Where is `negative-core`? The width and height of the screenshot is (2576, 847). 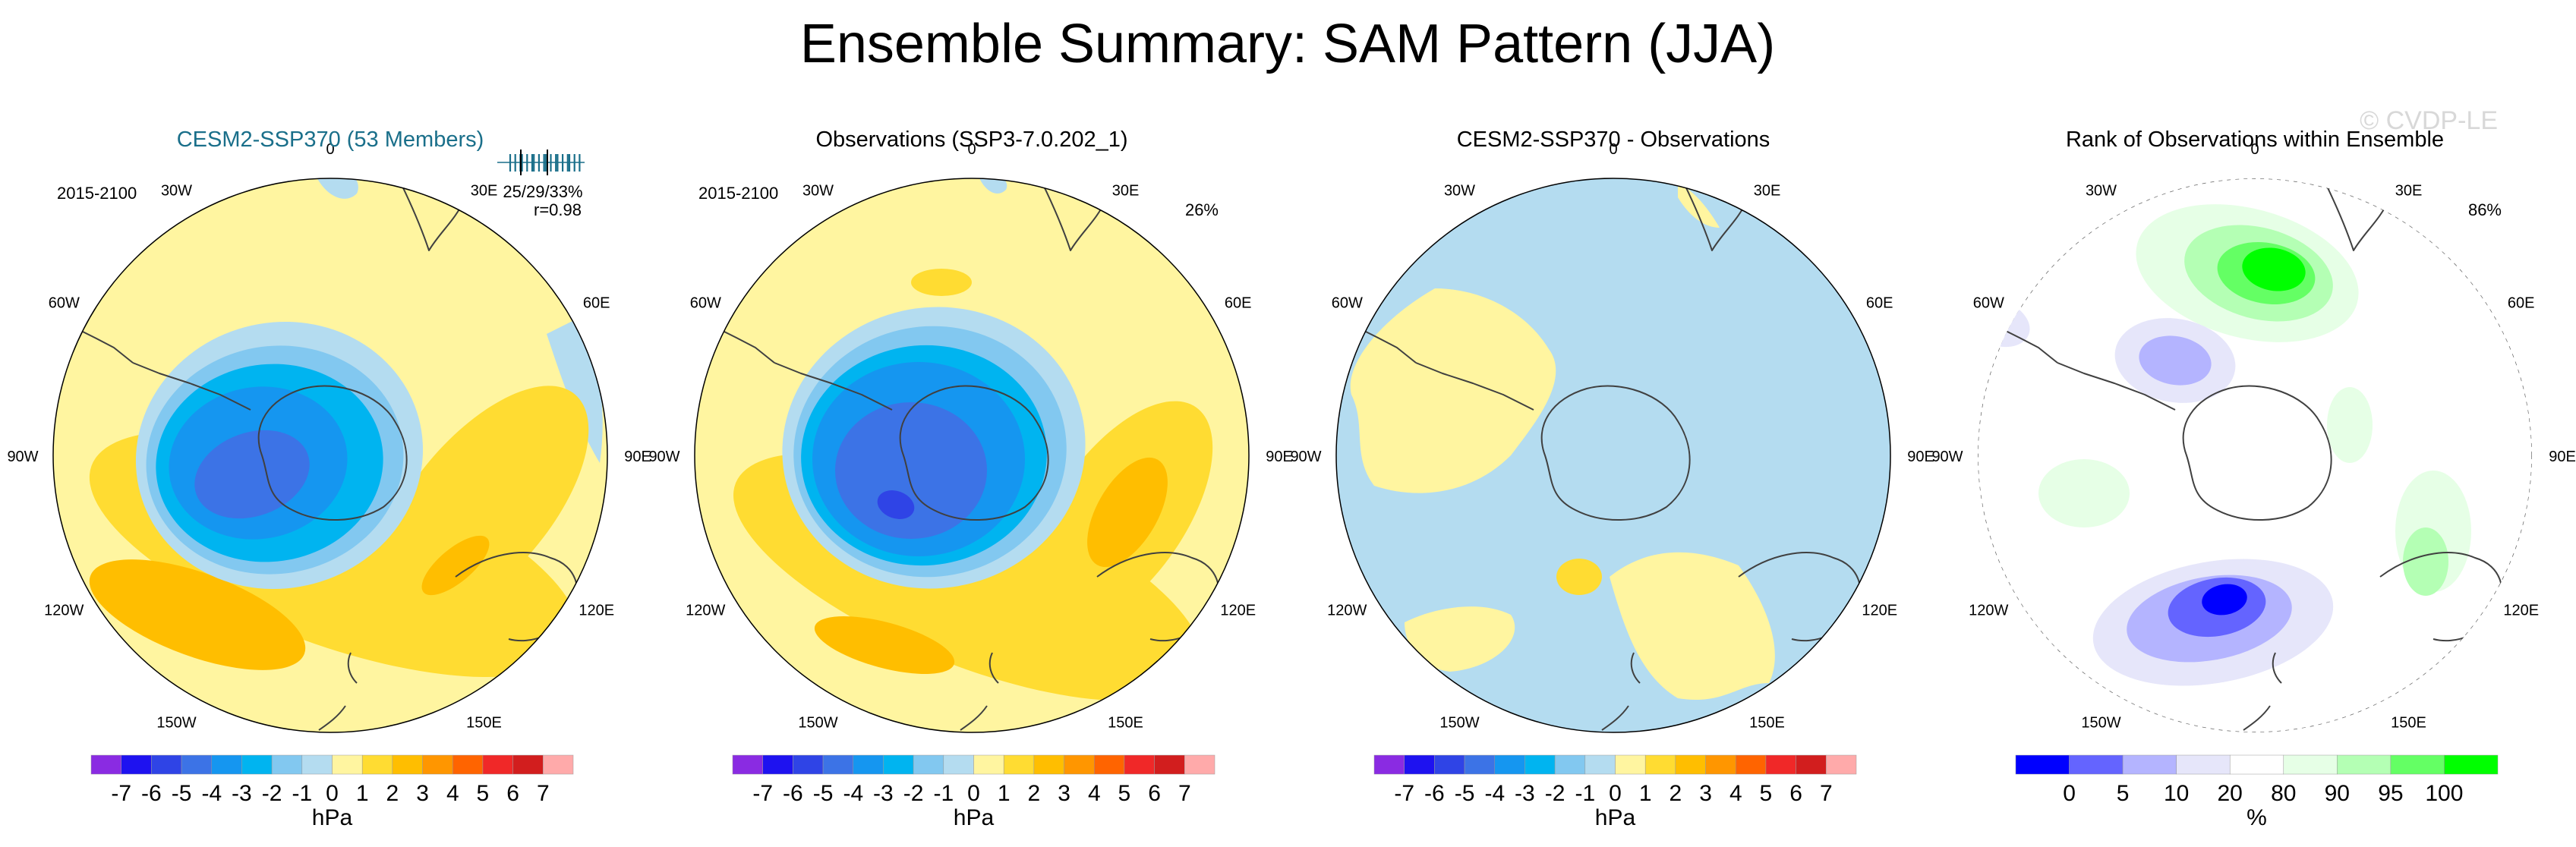
negative-core is located at coordinates (911, 470).